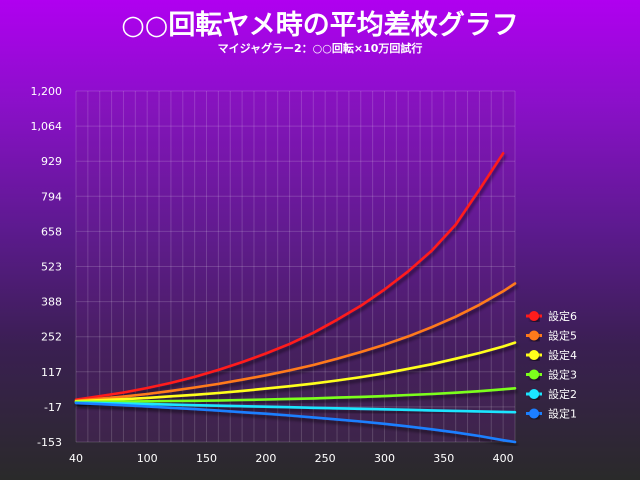  Describe the element at coordinates (265, 458) in the screenshot. I see `x-tick-label: 200` at that location.